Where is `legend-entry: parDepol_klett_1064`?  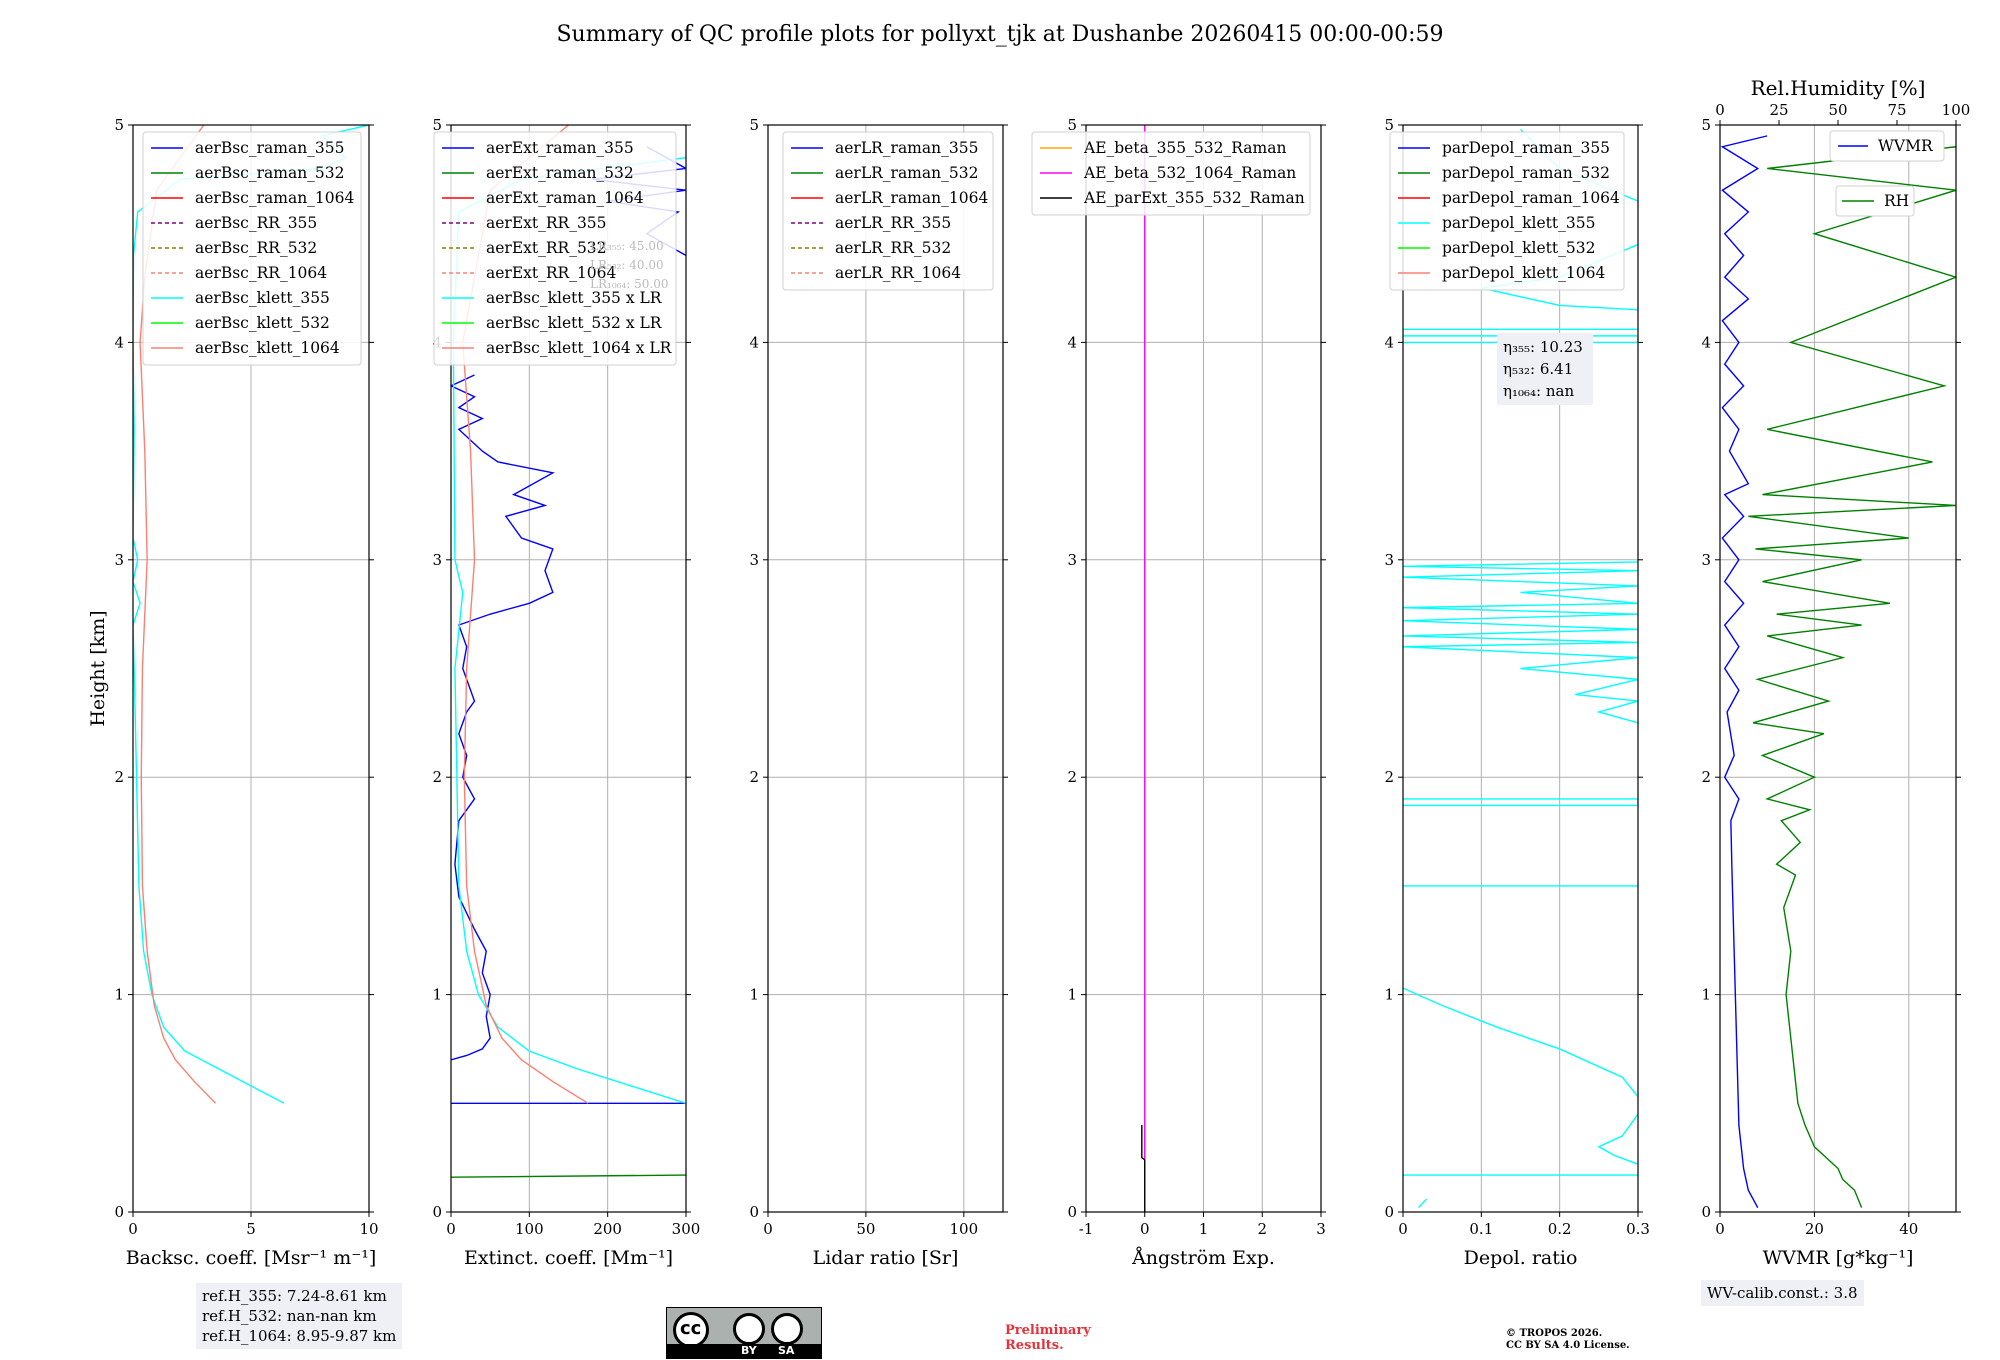
legend-entry: parDepol_klett_1064 is located at coordinates (1523, 273).